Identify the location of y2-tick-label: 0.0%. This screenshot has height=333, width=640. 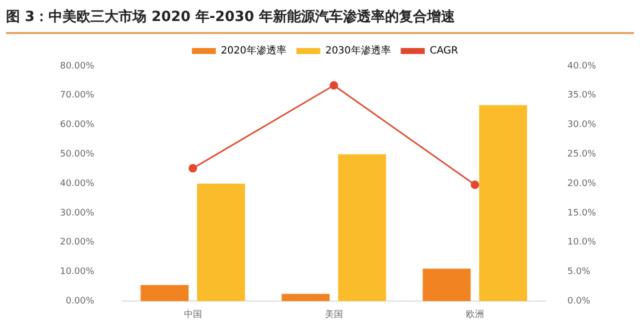
(579, 301).